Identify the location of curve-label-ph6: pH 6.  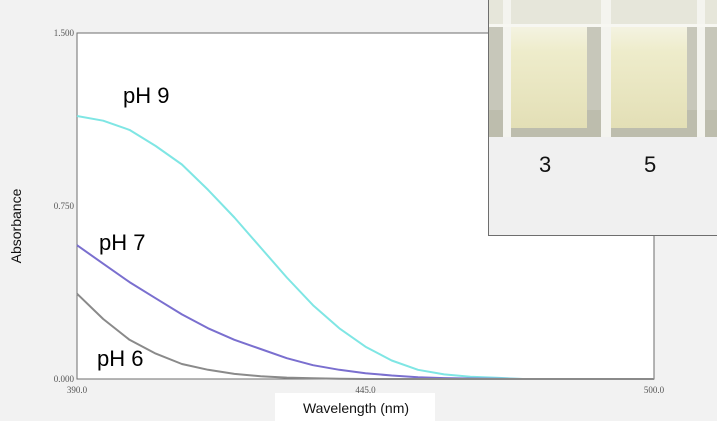
(120, 358).